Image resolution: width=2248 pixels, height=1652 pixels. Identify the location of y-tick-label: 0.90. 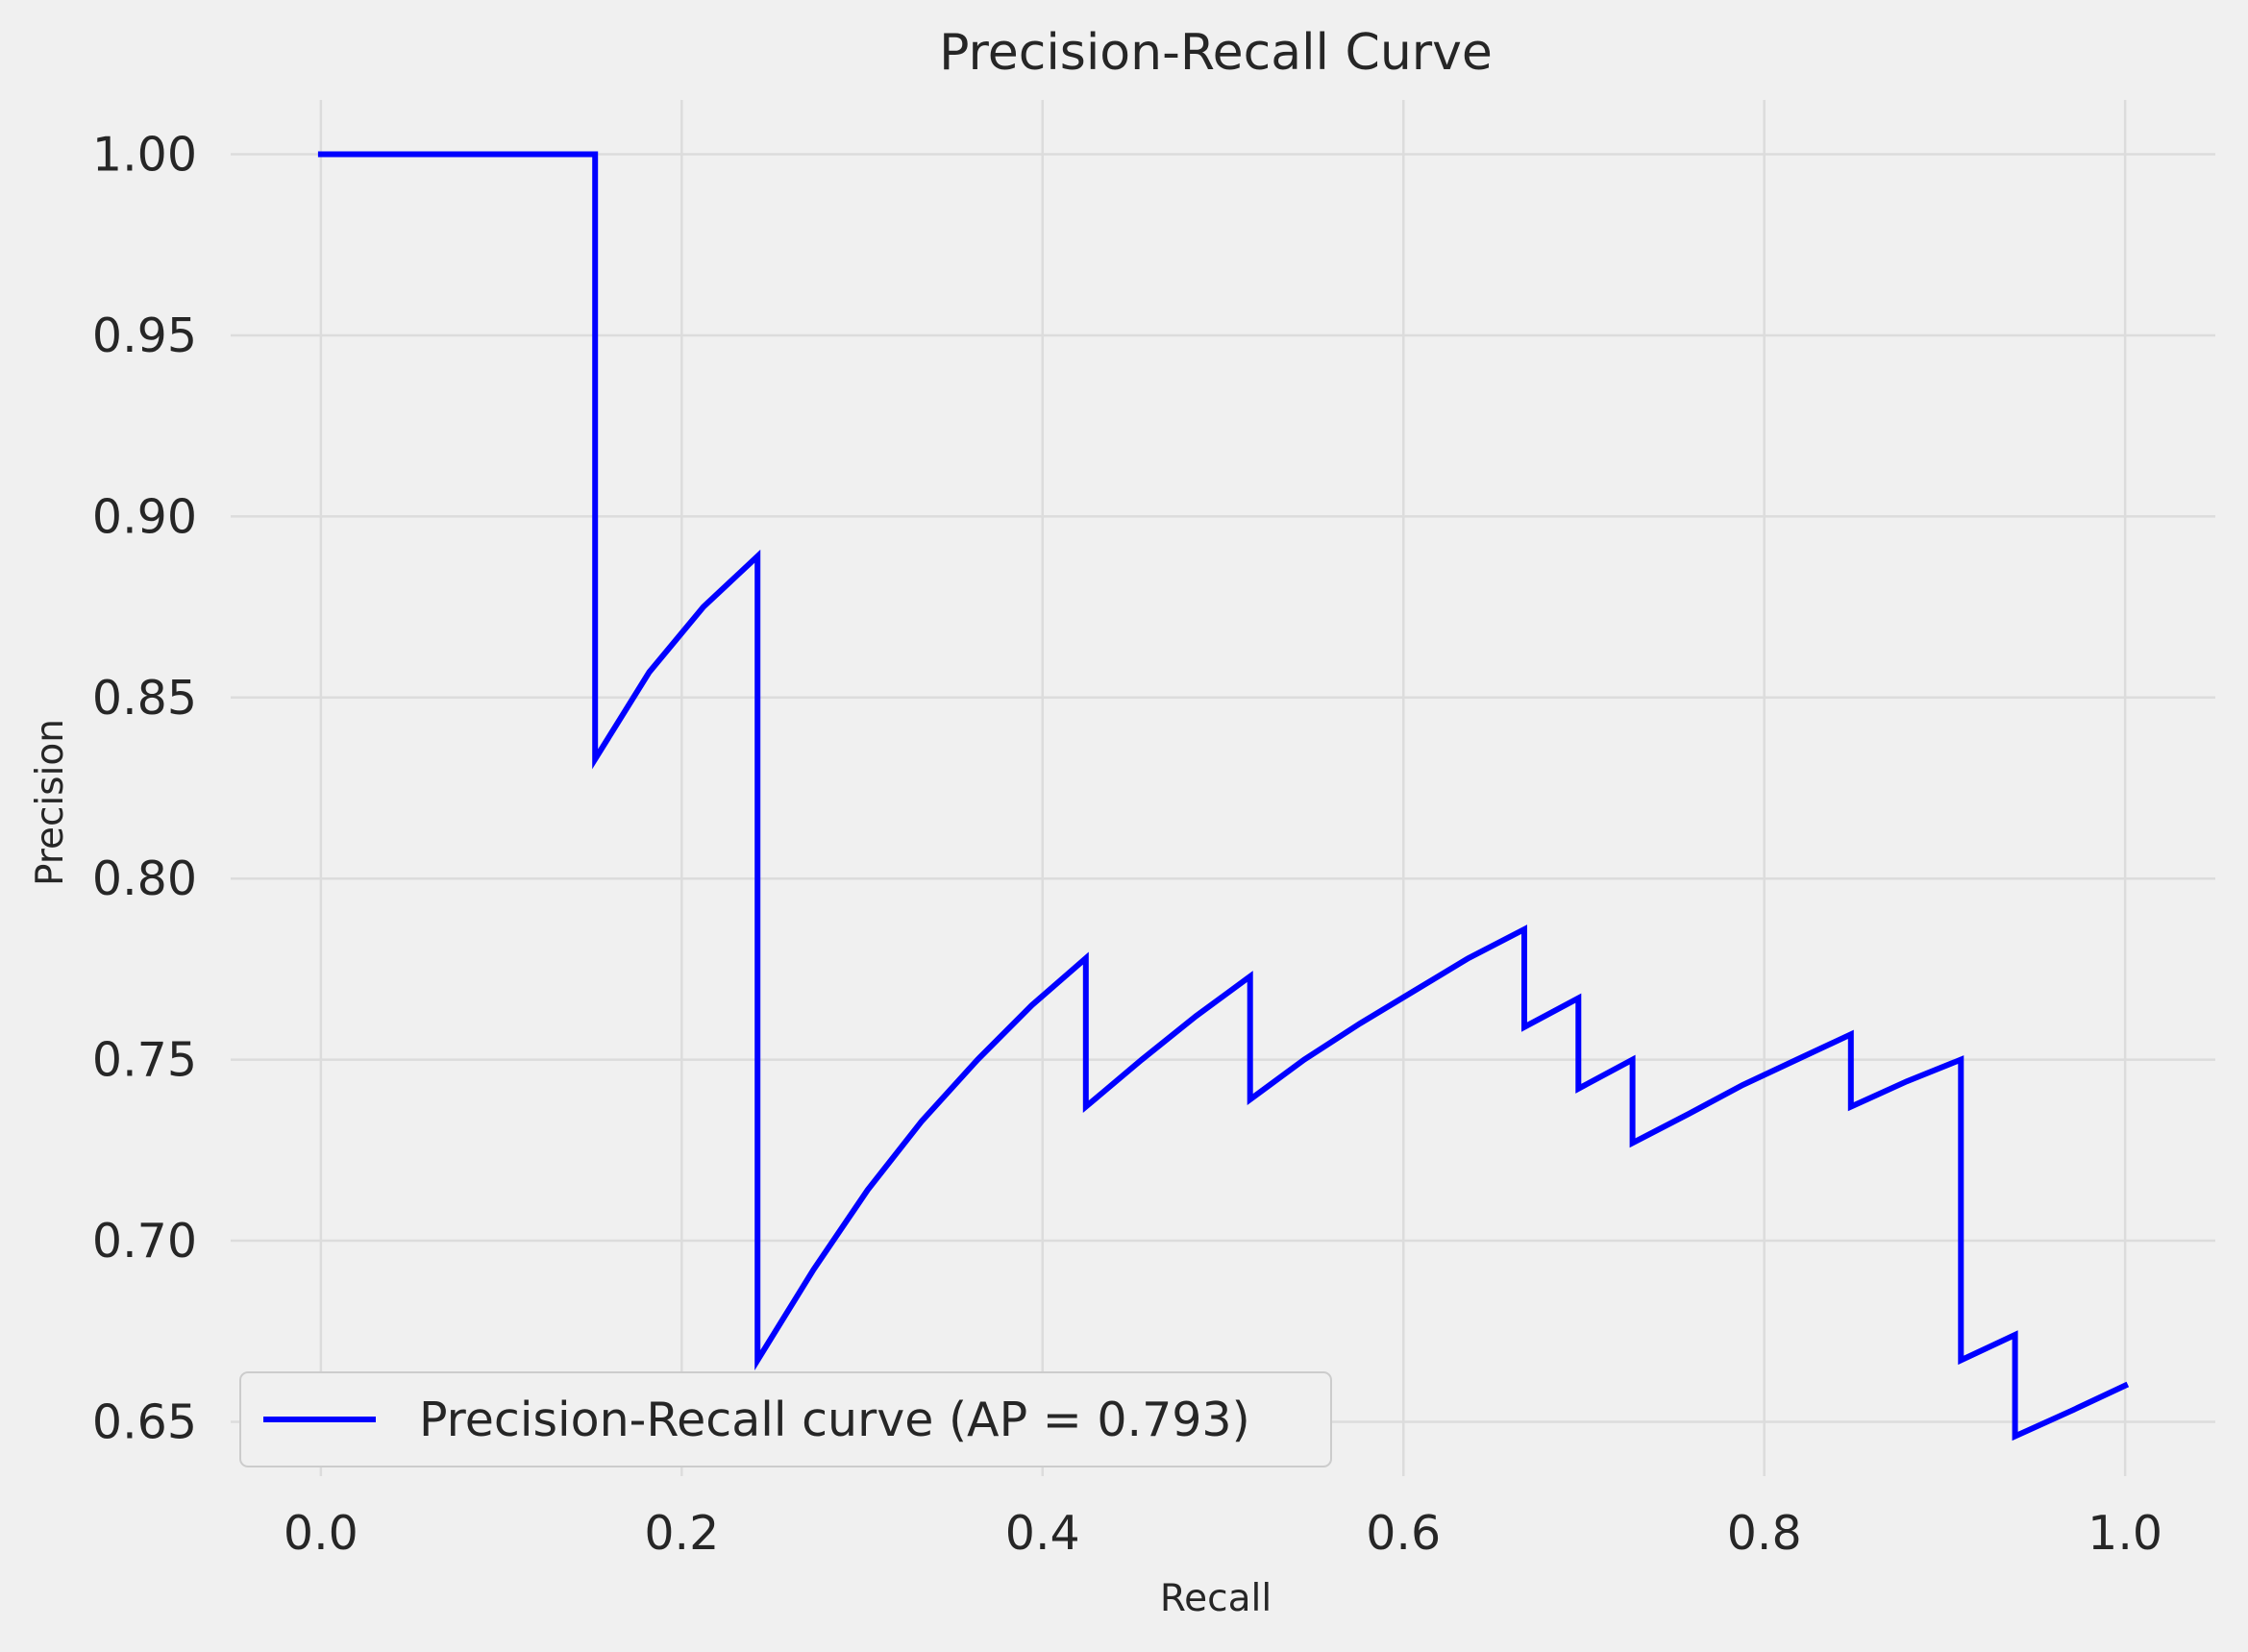
(144, 516).